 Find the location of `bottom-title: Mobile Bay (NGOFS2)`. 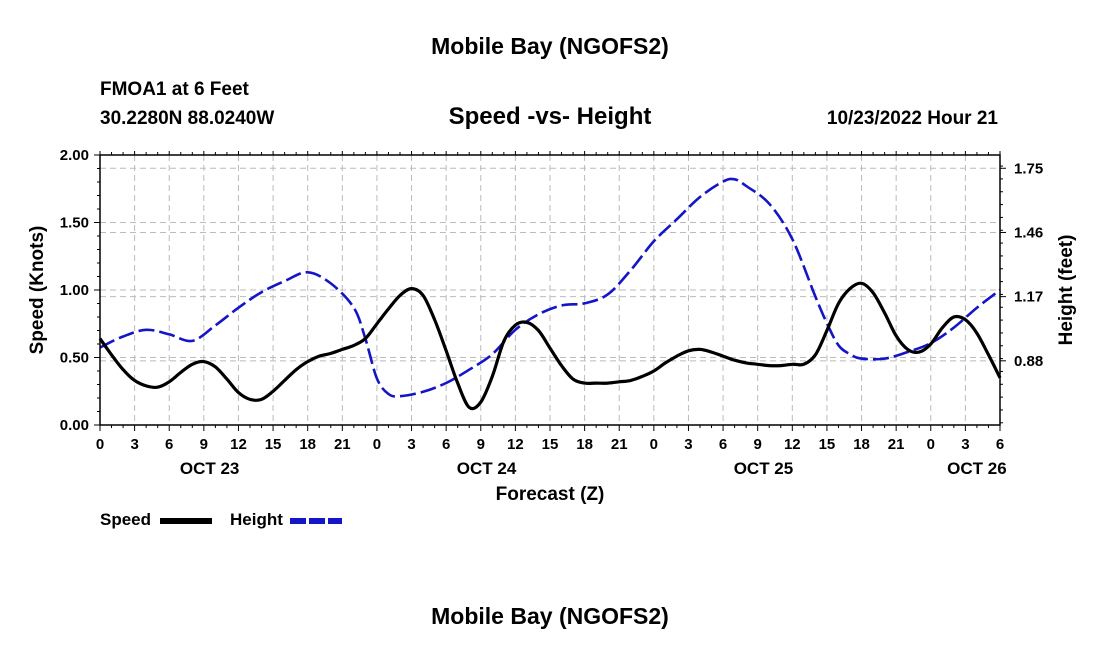

bottom-title: Mobile Bay (NGOFS2) is located at coordinates (550, 616).